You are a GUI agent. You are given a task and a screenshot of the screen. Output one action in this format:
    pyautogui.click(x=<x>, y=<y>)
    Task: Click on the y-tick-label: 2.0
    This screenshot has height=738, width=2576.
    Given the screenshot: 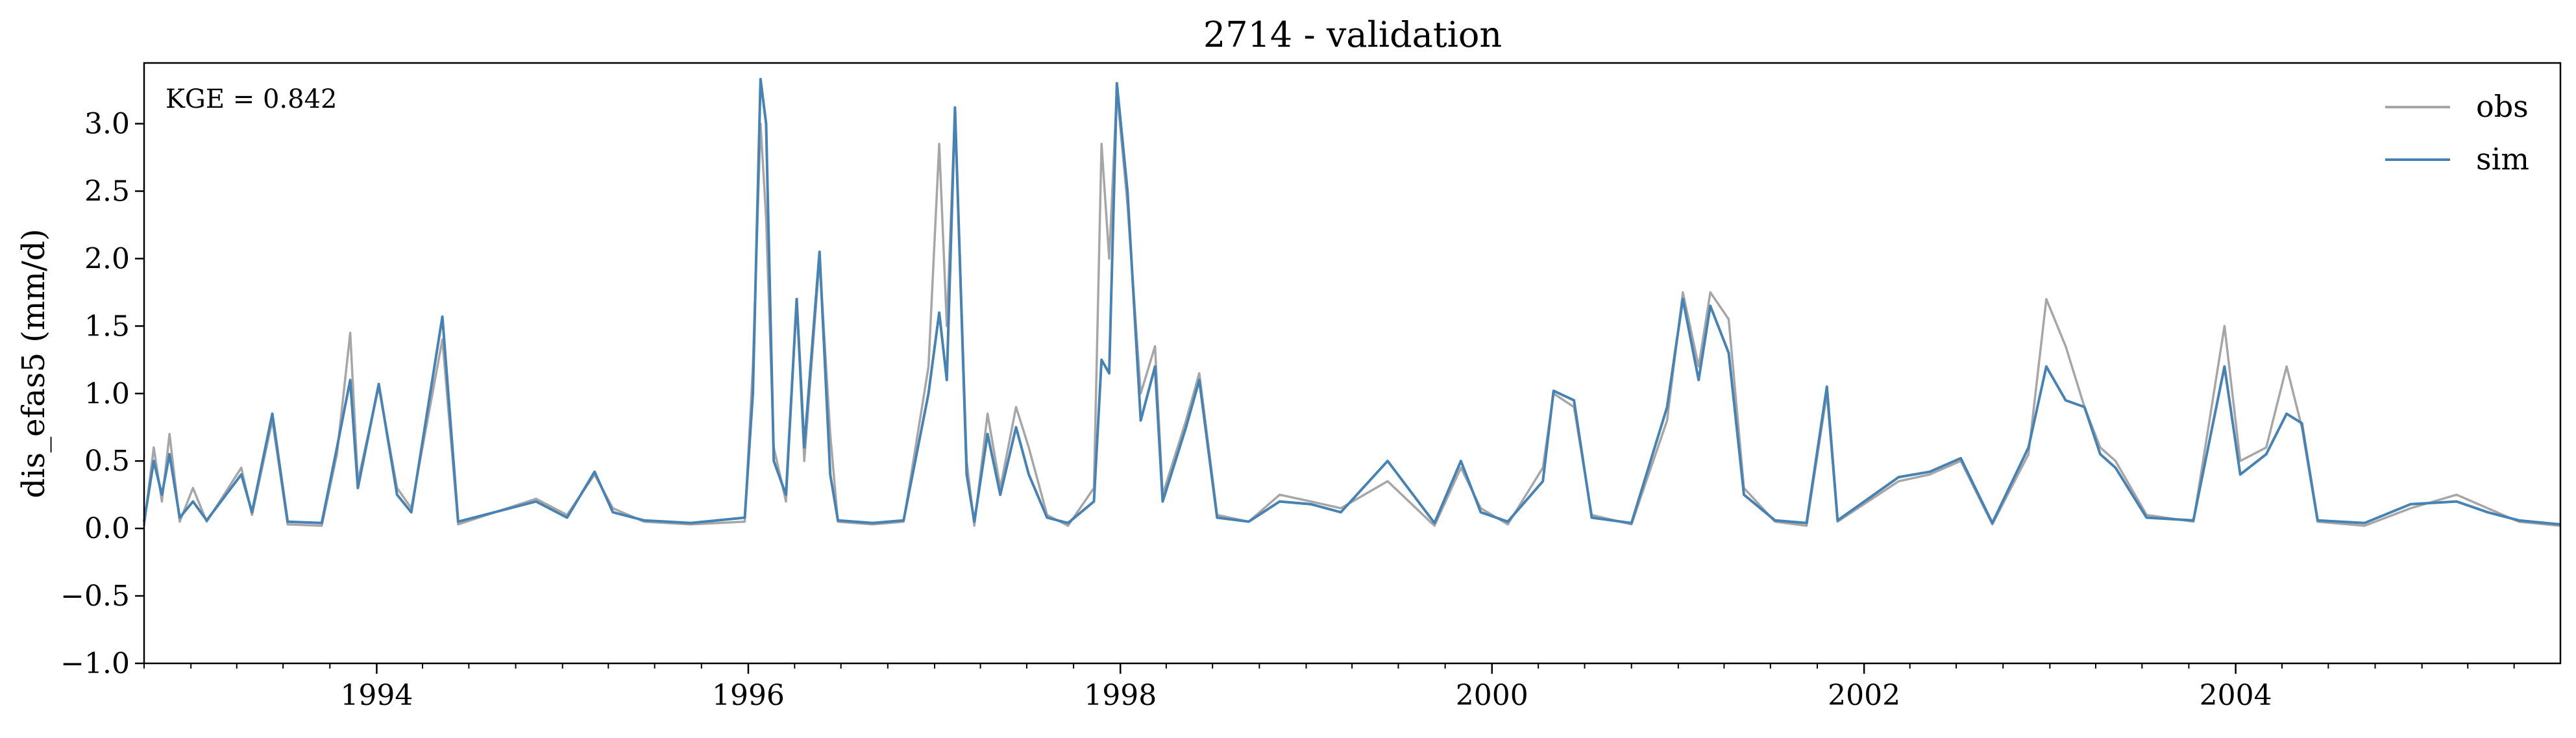 What is the action you would take?
    pyautogui.click(x=107, y=259)
    